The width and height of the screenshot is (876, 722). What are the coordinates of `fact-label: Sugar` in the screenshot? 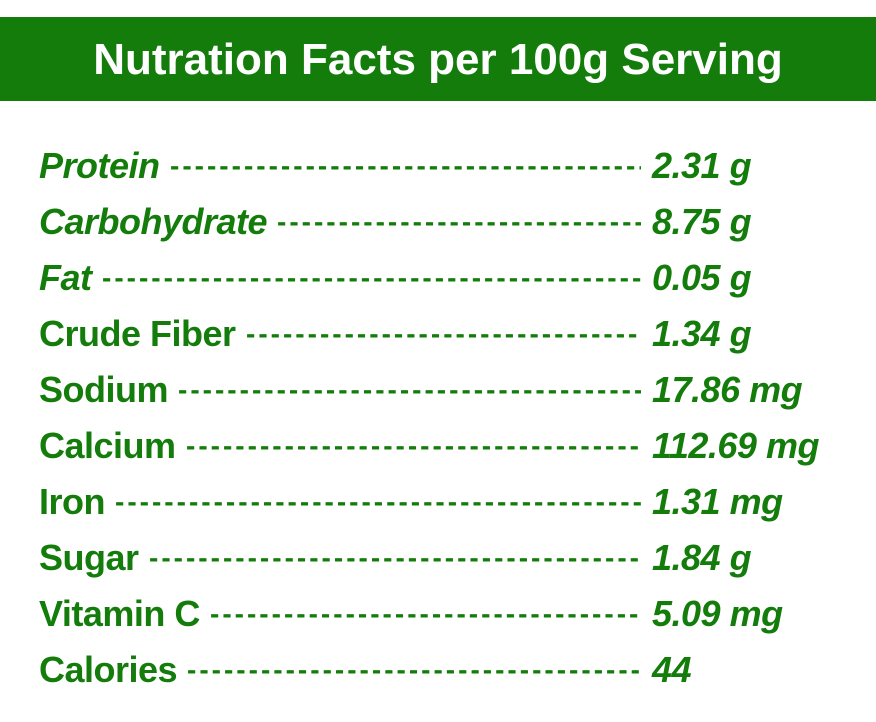 It's located at (89, 557).